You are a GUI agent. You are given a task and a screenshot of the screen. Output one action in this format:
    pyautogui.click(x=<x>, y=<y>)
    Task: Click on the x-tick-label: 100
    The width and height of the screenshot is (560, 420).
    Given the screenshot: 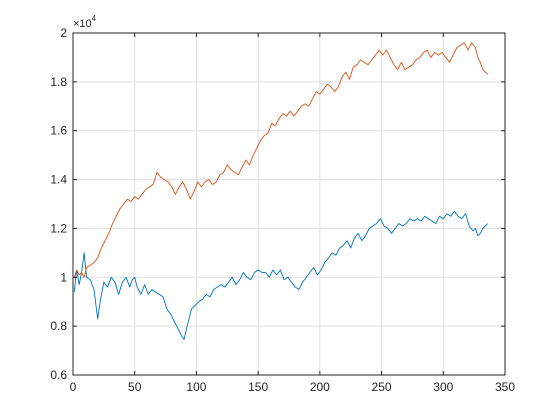 What is the action you would take?
    pyautogui.click(x=196, y=387)
    